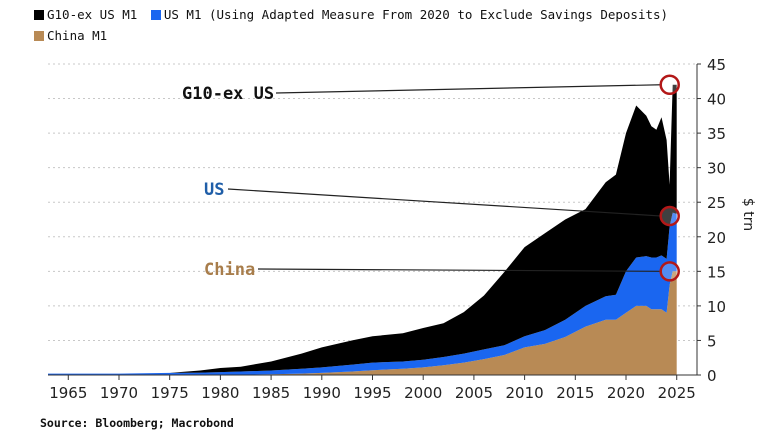  What do you see at coordinates (669, 216) in the screenshot?
I see `annotation-circle-us` at bounding box center [669, 216].